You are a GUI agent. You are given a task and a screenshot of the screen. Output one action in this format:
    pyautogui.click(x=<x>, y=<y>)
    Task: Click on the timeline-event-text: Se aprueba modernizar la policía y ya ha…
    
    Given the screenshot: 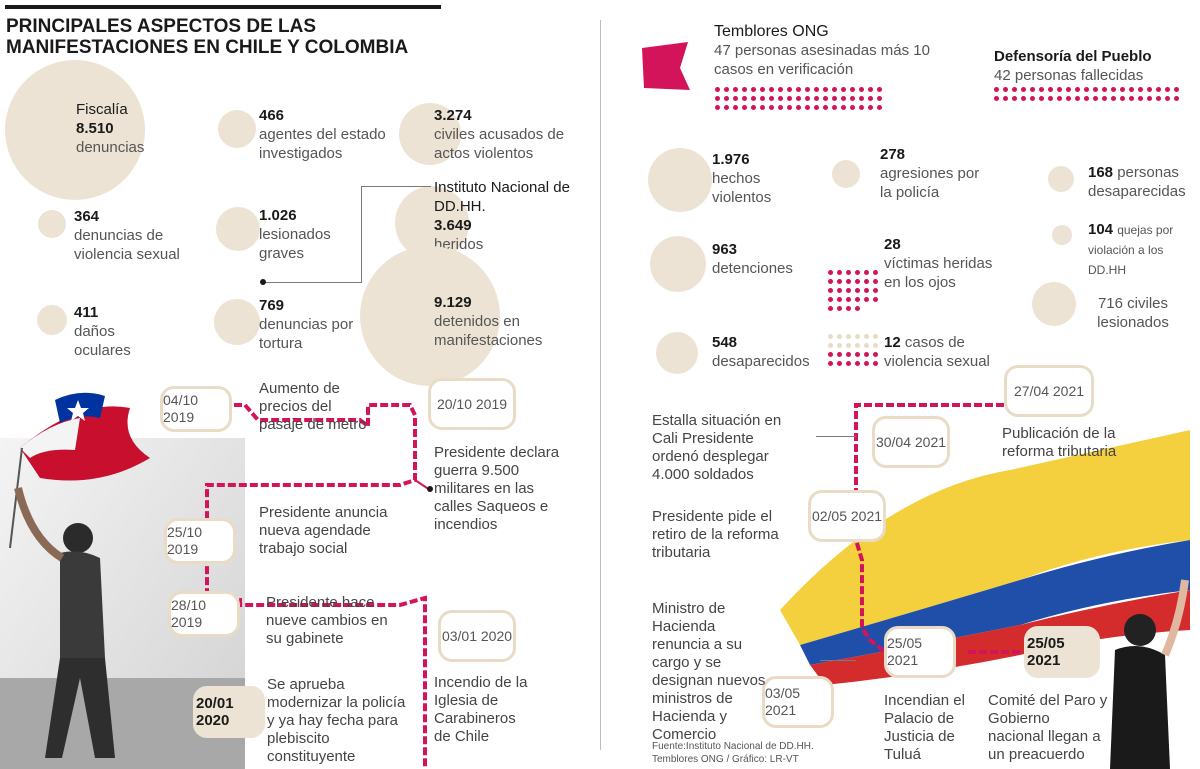 What is the action you would take?
    pyautogui.click(x=336, y=720)
    